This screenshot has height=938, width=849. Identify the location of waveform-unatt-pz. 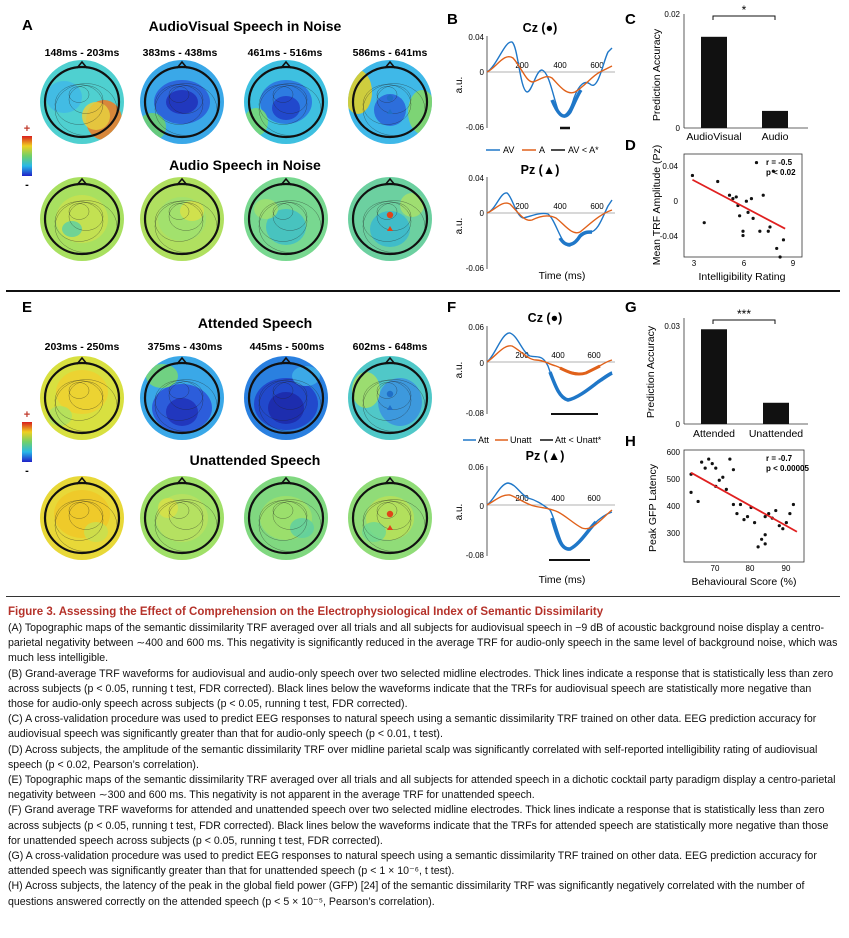
(549, 512).